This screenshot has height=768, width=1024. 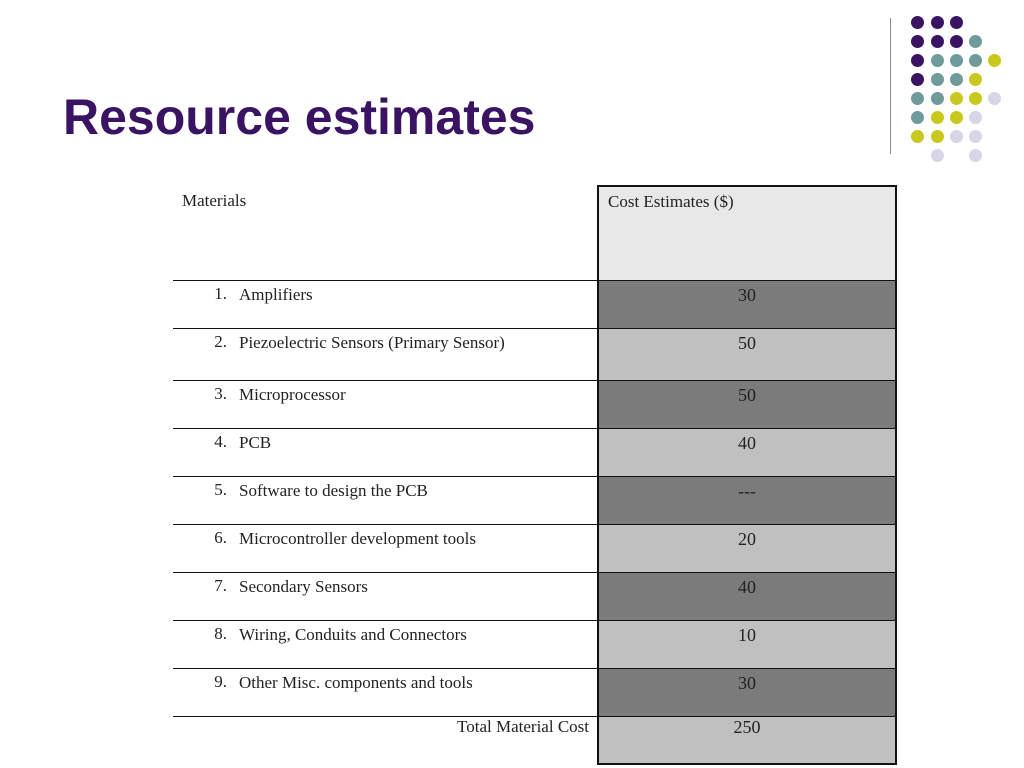 What do you see at coordinates (747, 740) in the screenshot?
I see `total-value: 250` at bounding box center [747, 740].